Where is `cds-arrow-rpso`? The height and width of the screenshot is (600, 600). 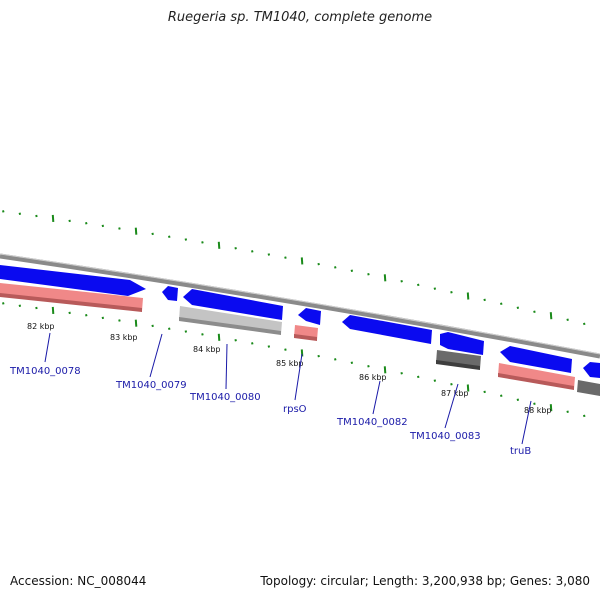
cds-arrow-rpso is located at coordinates (309, 316).